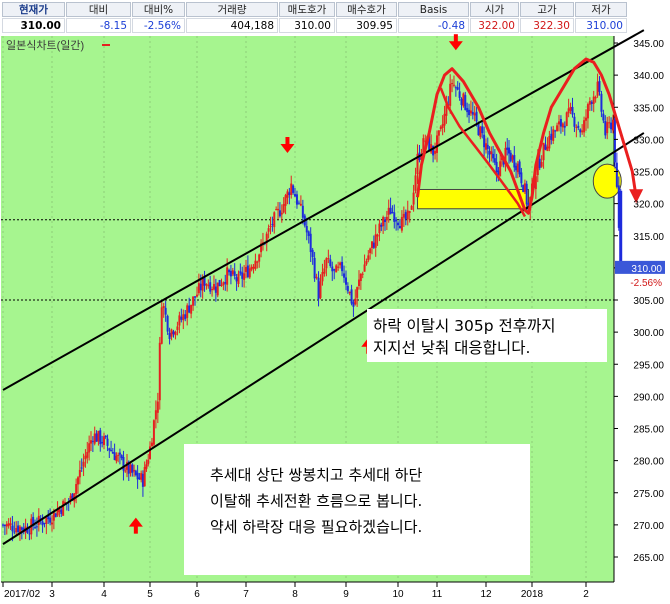 The image size is (670, 604). What do you see at coordinates (483, 152) in the screenshot?
I see `peak-inner-curve` at bounding box center [483, 152].